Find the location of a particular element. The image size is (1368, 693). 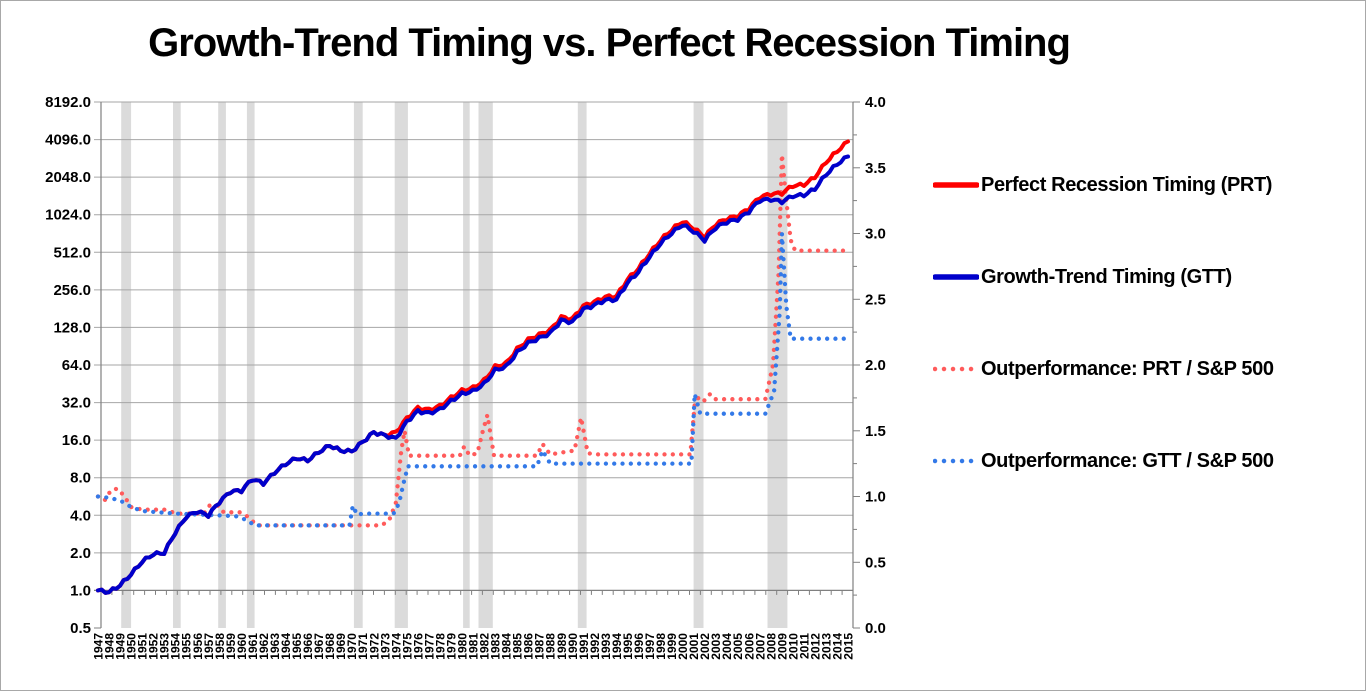

x-axis-year-label: 1974 is located at coordinates (396, 646).